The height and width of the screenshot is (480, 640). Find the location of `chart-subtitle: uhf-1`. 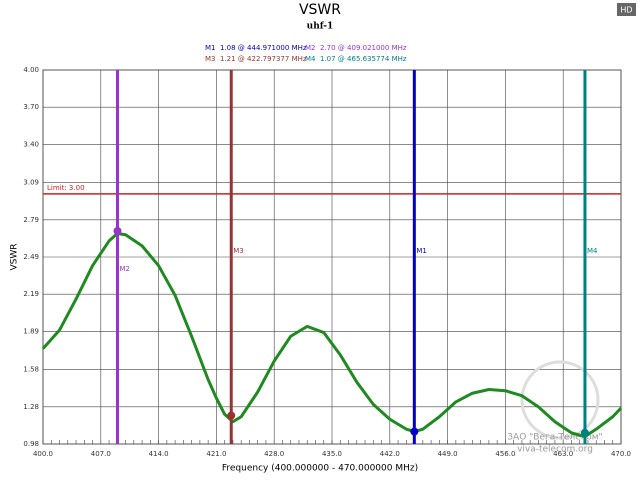

chart-subtitle: uhf-1 is located at coordinates (320, 27).